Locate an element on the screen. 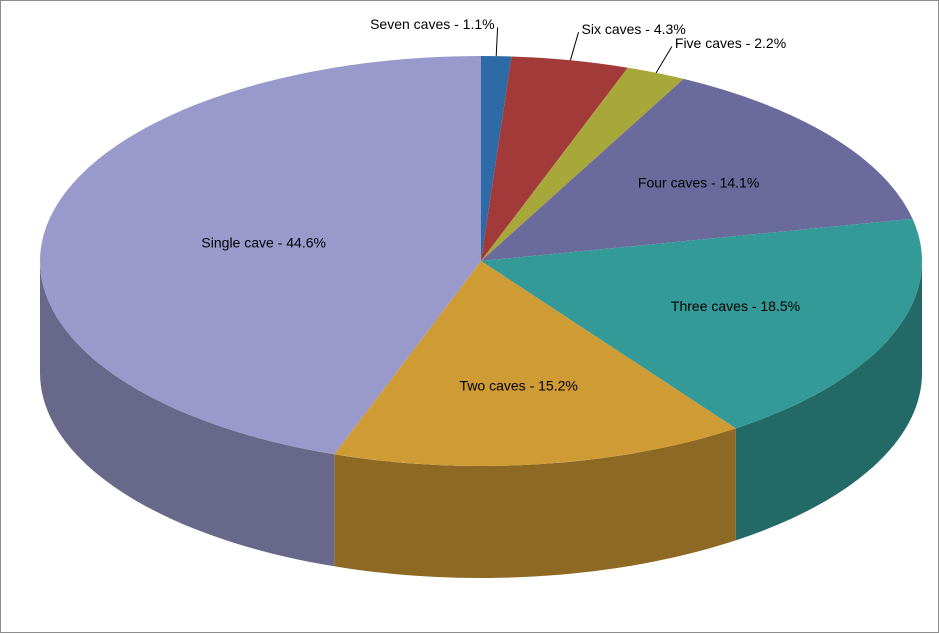 Image resolution: width=939 pixels, height=634 pixels. slice-label-single-cave: Single cave - 44.6% is located at coordinates (263, 242).